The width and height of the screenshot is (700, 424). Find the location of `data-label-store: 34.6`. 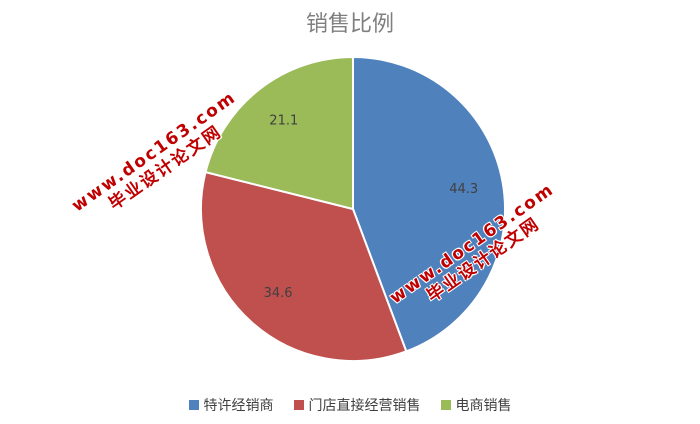

data-label-store: 34.6 is located at coordinates (278, 293).